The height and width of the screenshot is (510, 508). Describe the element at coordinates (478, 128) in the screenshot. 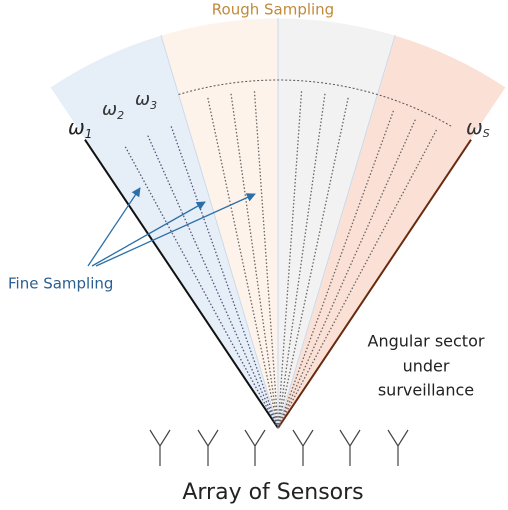

I see `omega-s: ωS` at that location.